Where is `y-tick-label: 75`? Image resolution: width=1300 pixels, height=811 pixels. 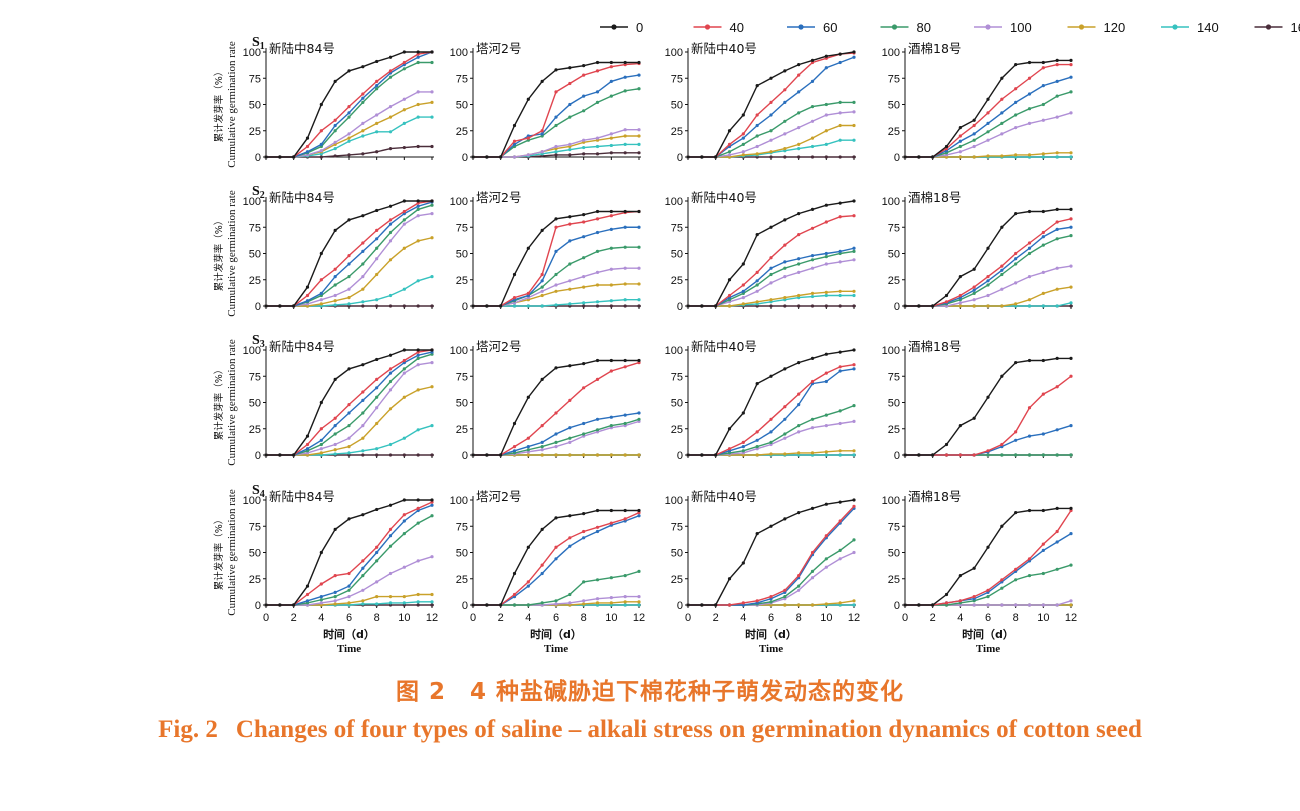 y-tick-label: 75 is located at coordinates (677, 377).